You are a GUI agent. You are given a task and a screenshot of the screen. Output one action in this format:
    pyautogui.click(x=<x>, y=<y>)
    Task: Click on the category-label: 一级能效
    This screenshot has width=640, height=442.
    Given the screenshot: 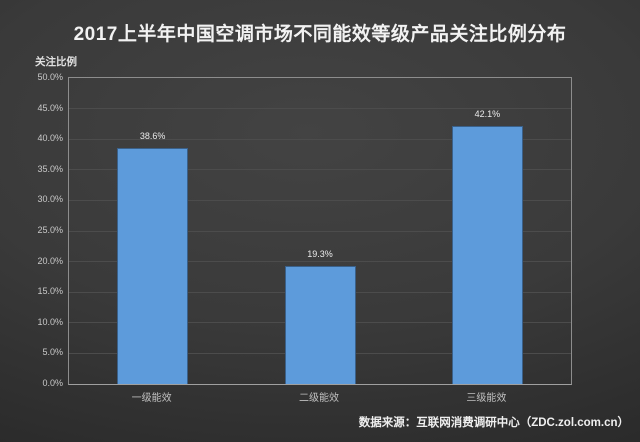 What is the action you would take?
    pyautogui.click(x=151, y=398)
    